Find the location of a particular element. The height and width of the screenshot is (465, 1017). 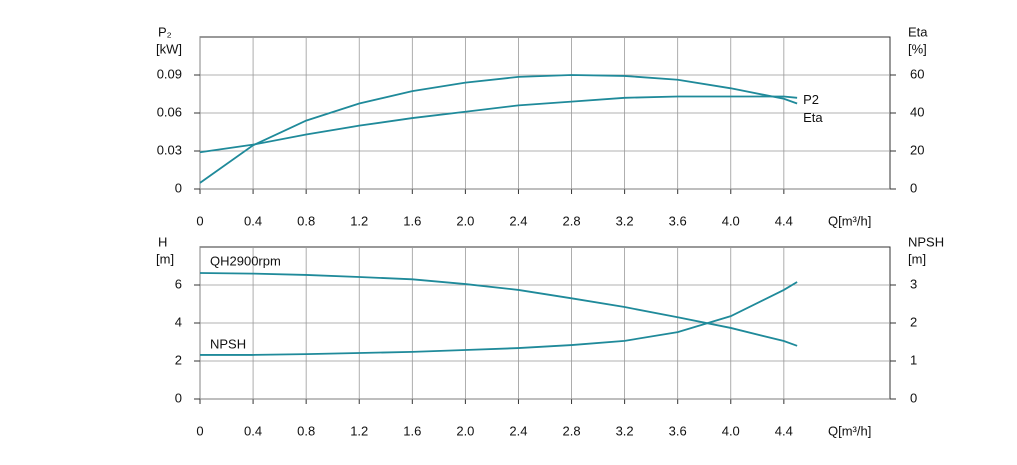

y2-tick-label: 1 is located at coordinates (913, 359).